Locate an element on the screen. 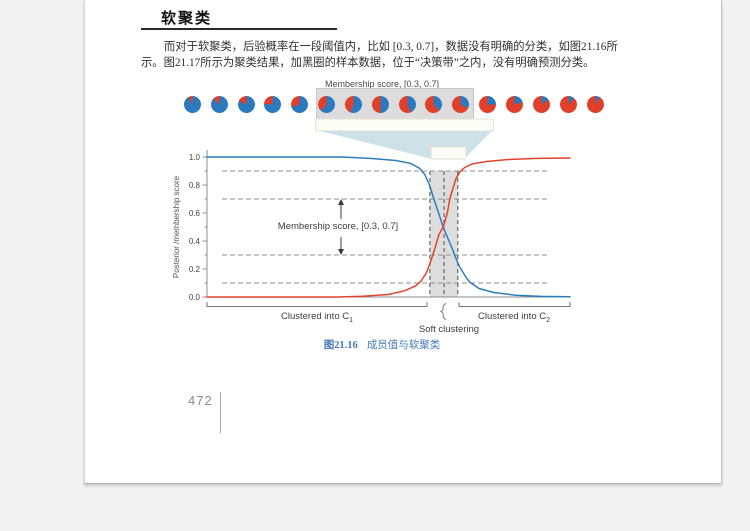 This screenshot has width=750, height=531. page-number: 472 is located at coordinates (200, 400).